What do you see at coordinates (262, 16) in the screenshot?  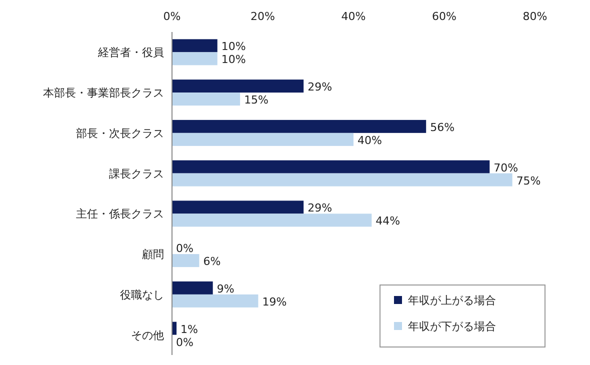 I see `x-tick-label: 20%` at bounding box center [262, 16].